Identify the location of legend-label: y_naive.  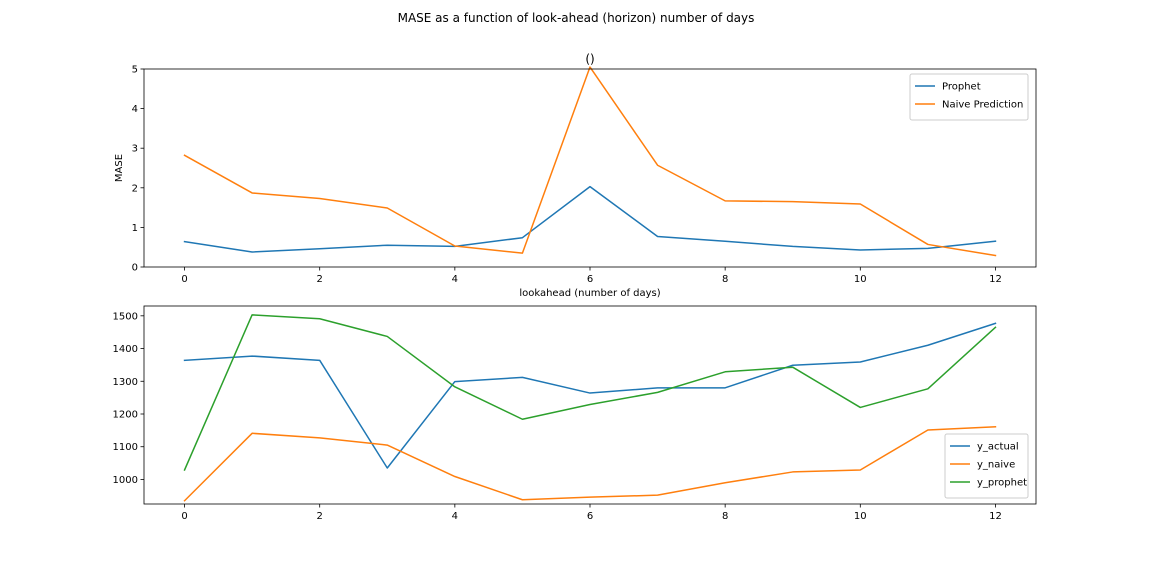
(996, 465).